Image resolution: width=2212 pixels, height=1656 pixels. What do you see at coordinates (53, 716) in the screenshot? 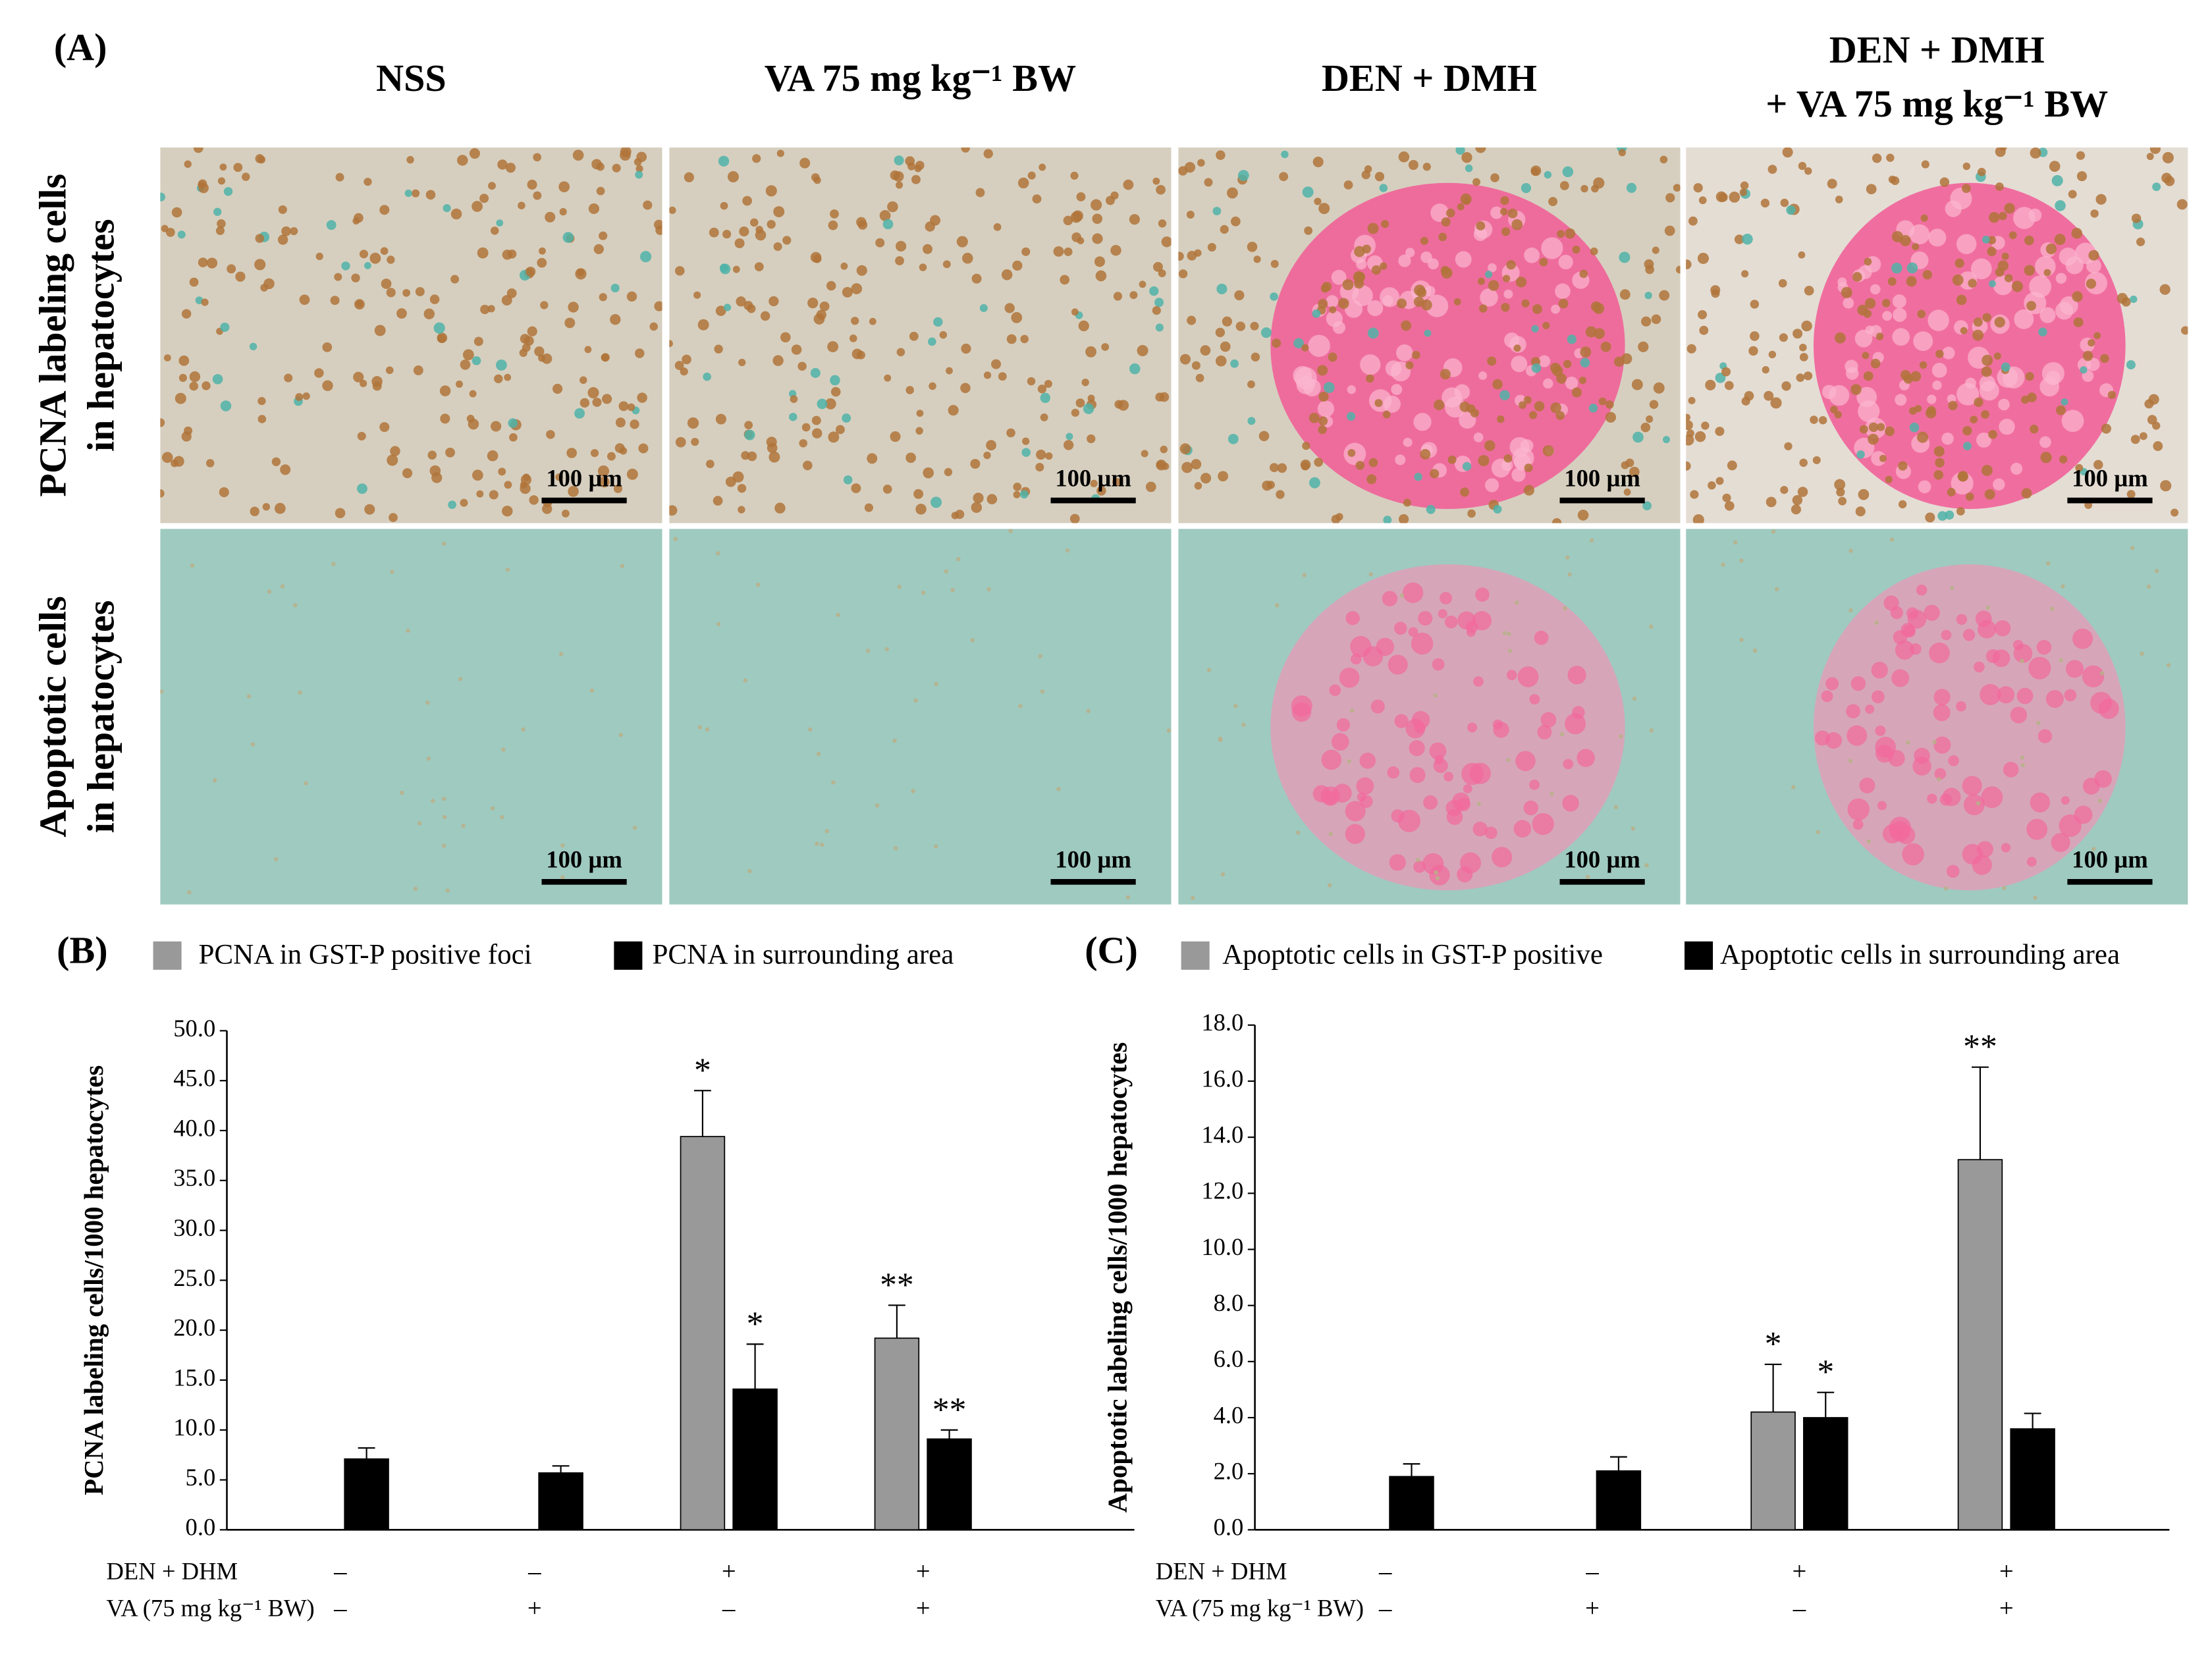
I see `row-label: Apoptotic cells` at bounding box center [53, 716].